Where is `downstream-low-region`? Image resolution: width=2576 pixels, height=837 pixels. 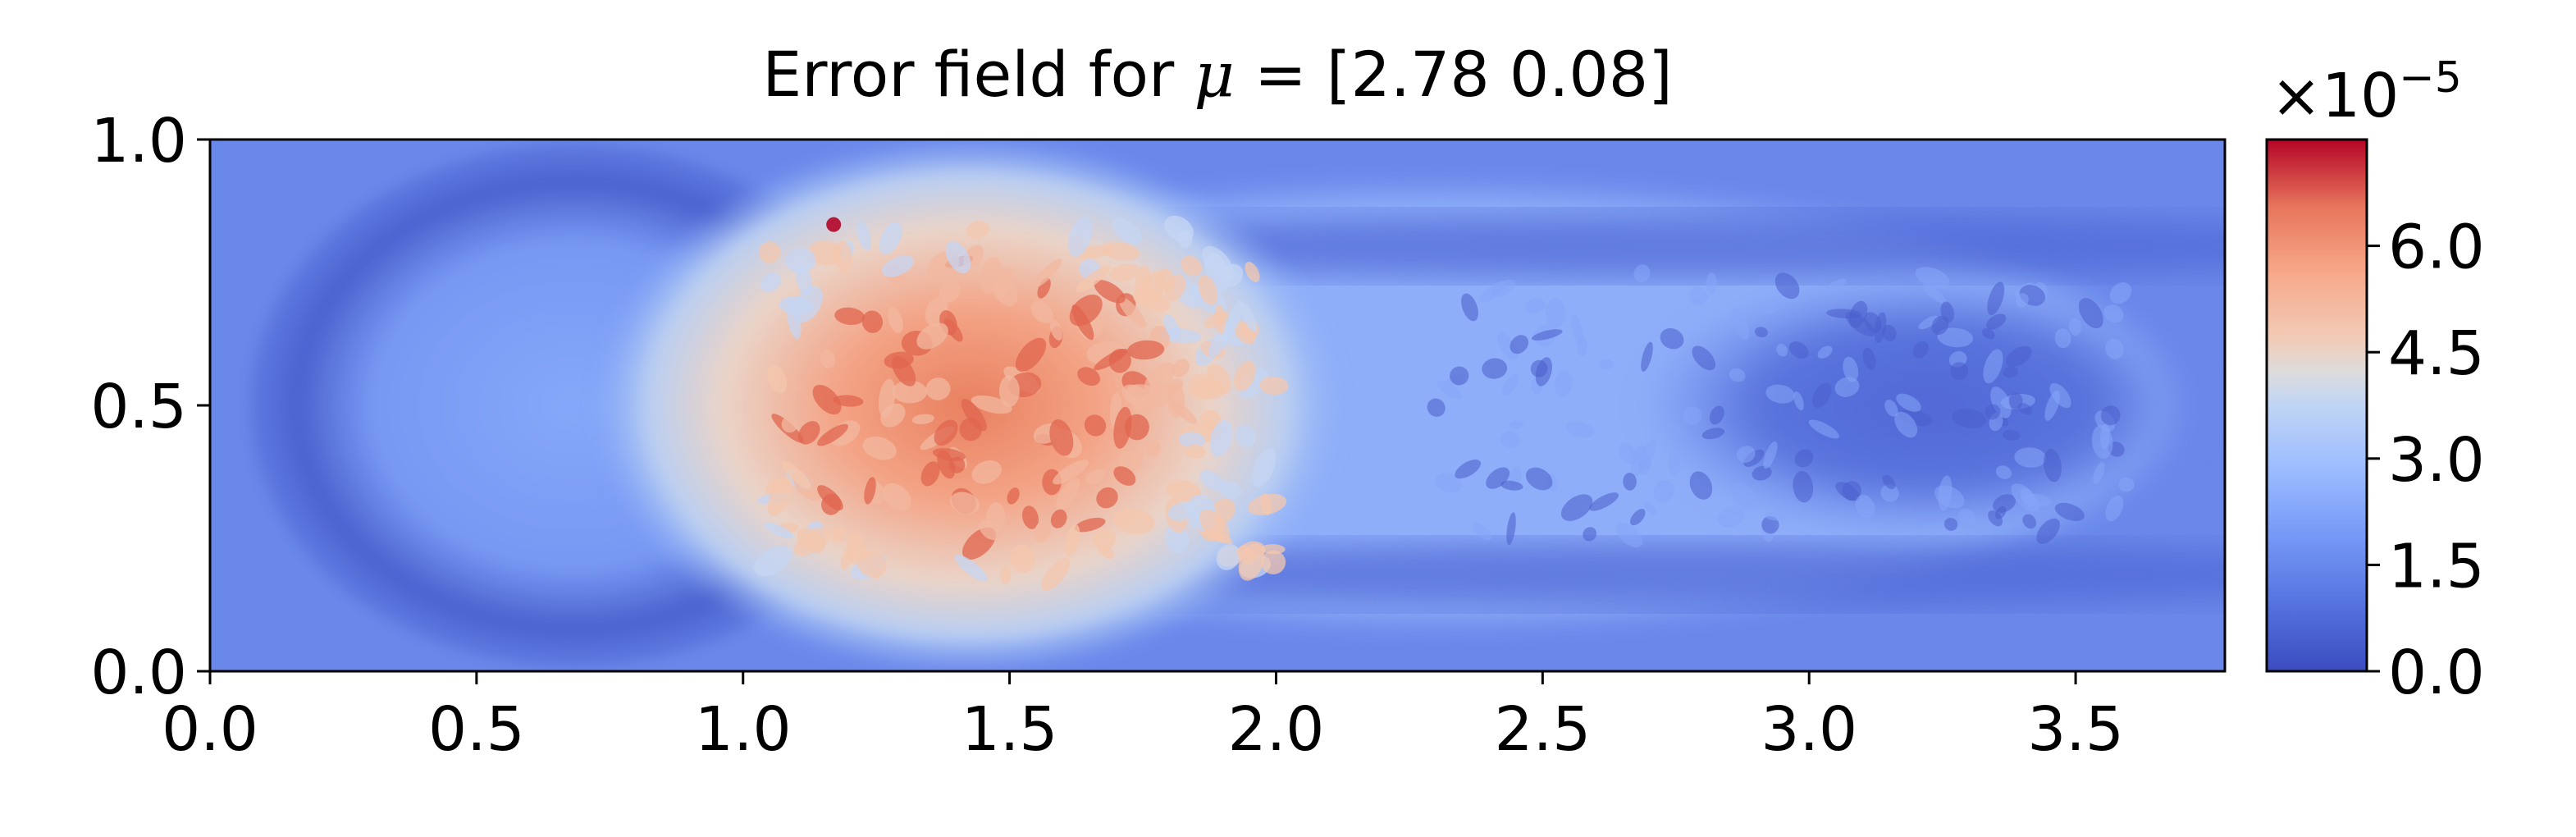 downstream-low-region is located at coordinates (1928, 405).